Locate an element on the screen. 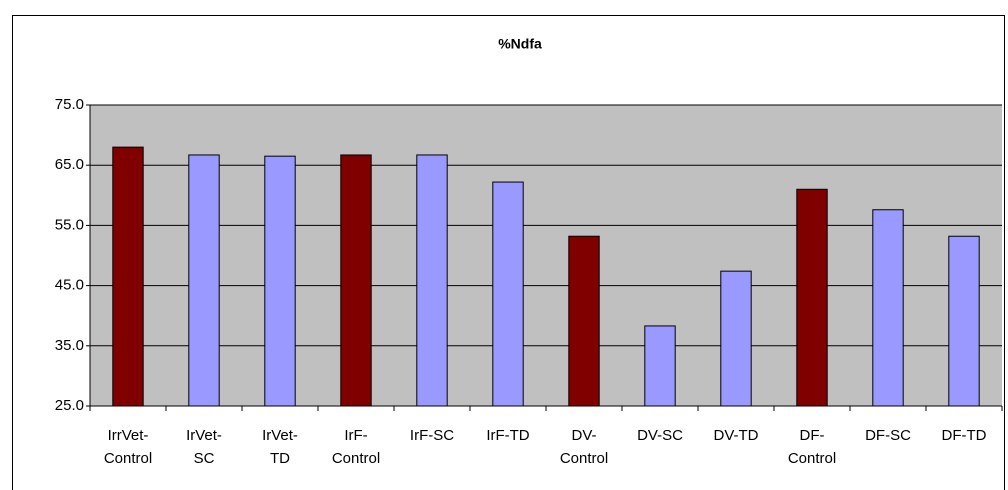  x-tick-label: IrrVet- Control is located at coordinates (128, 447).